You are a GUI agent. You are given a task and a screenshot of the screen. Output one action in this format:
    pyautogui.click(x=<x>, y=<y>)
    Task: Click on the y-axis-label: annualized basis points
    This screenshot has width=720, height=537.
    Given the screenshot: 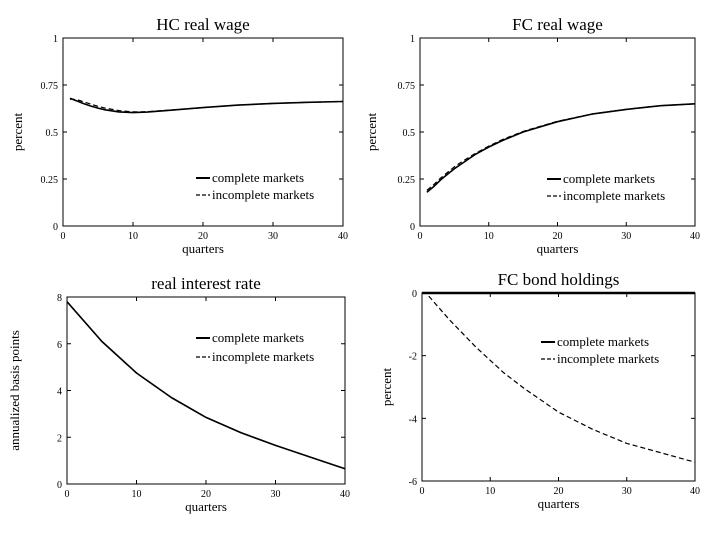 What is the action you would take?
    pyautogui.click(x=14, y=390)
    